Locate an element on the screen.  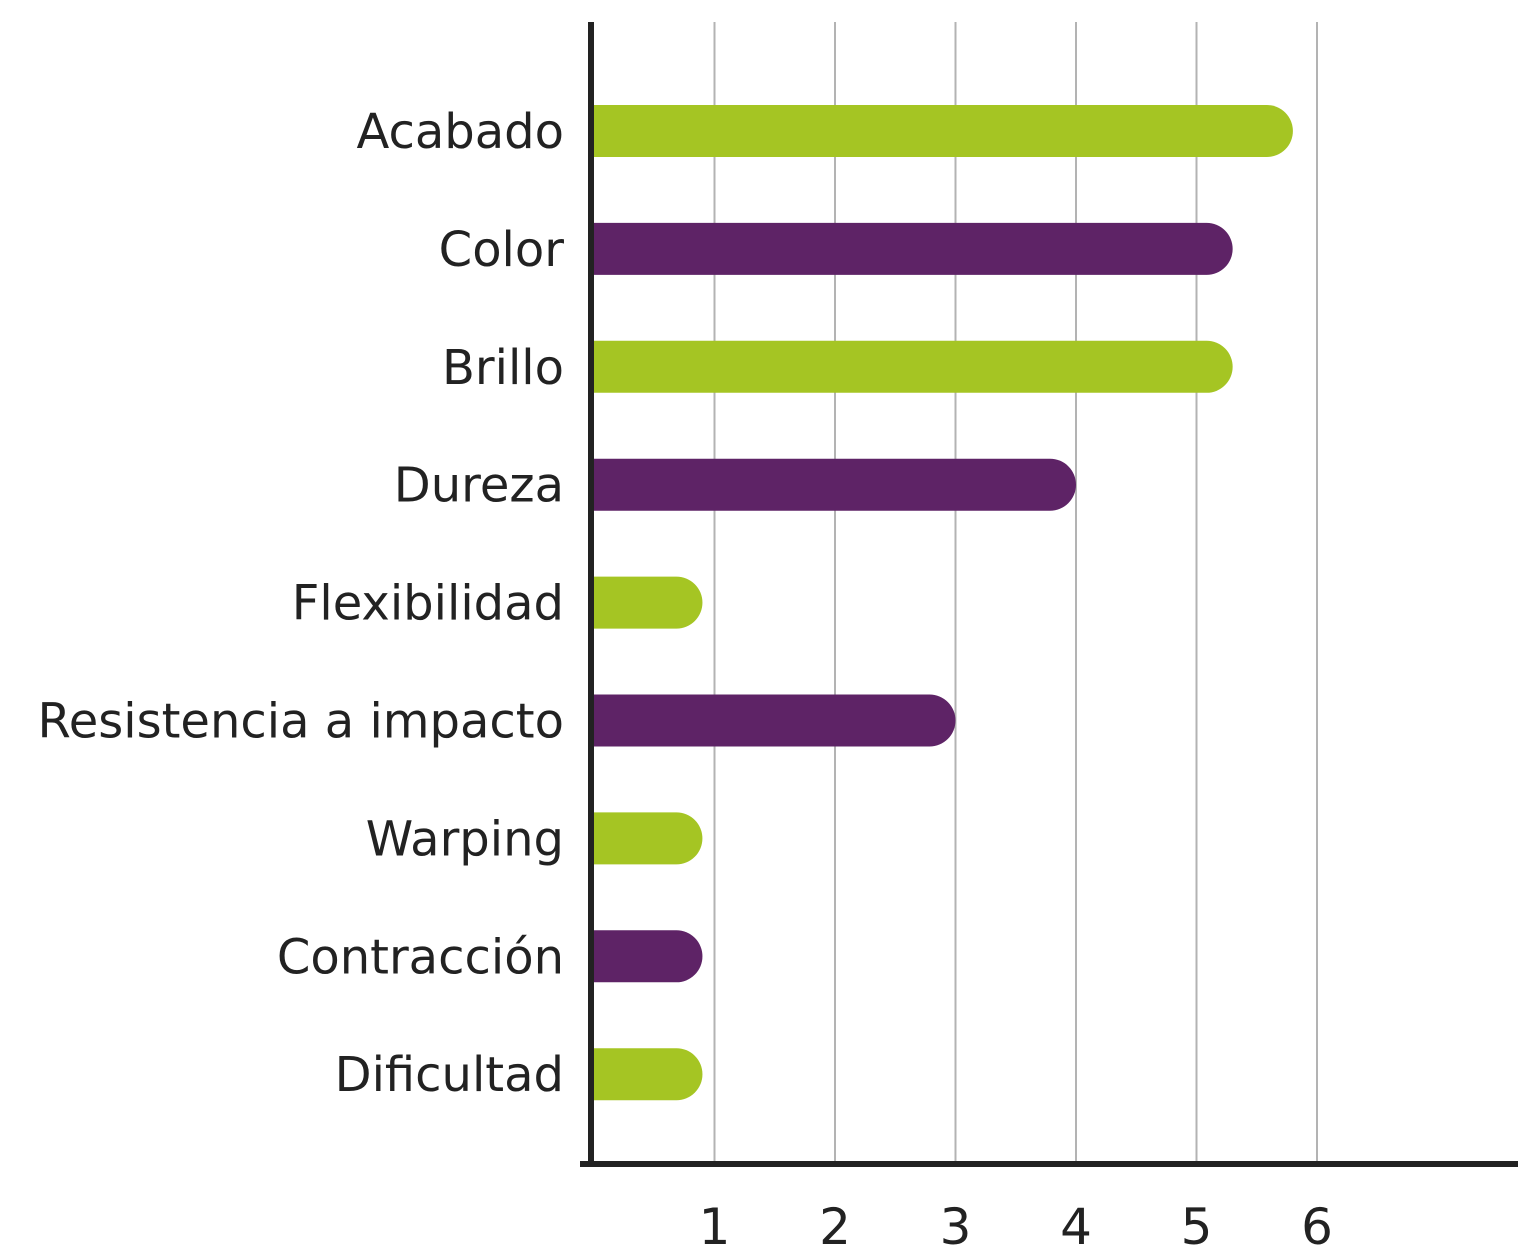
x-tick-label: 4 is located at coordinates (1076, 1225).